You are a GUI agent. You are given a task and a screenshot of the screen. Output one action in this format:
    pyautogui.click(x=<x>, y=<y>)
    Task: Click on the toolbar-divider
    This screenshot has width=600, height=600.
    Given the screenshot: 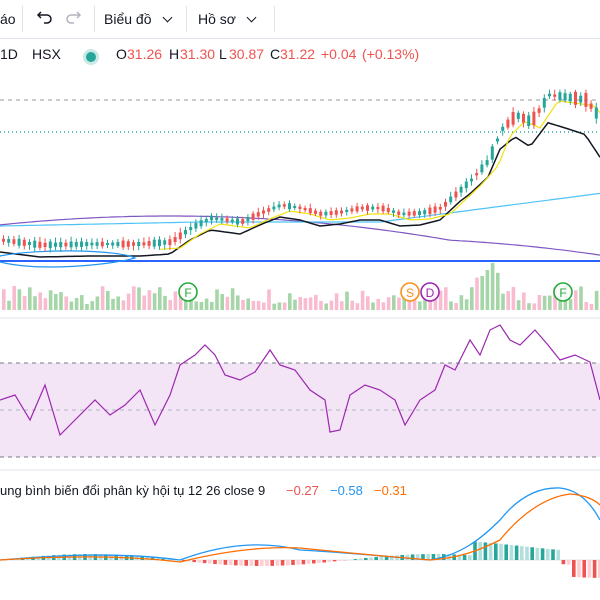 What is the action you would take?
    pyautogui.click(x=22, y=19)
    